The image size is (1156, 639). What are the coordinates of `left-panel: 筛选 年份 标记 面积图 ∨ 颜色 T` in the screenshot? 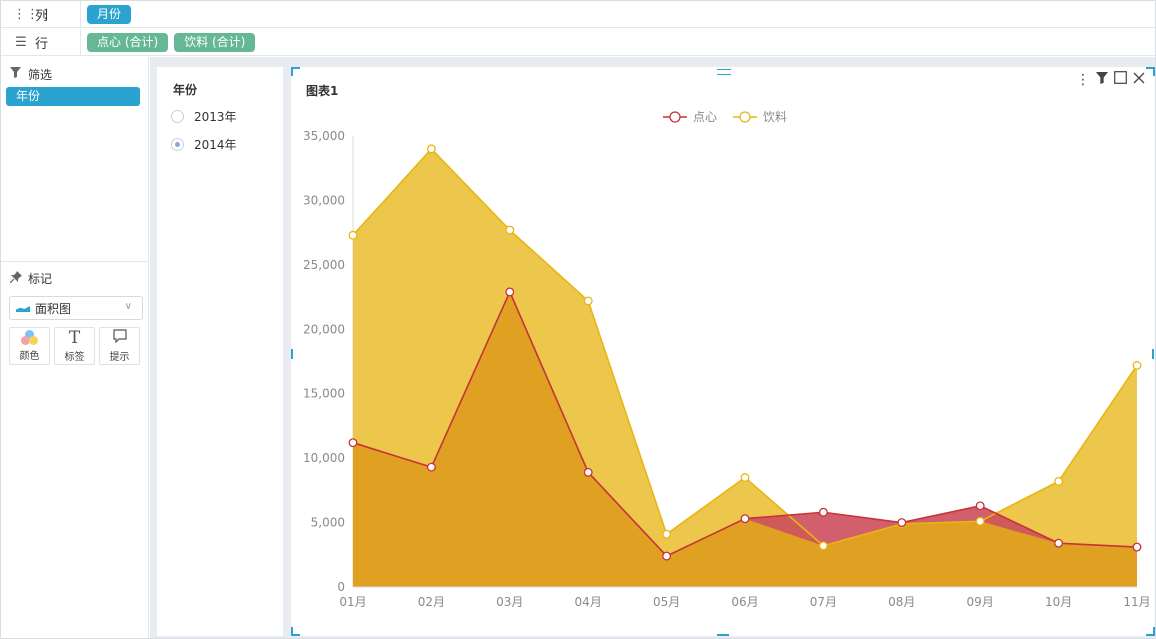 It's located at (75, 347).